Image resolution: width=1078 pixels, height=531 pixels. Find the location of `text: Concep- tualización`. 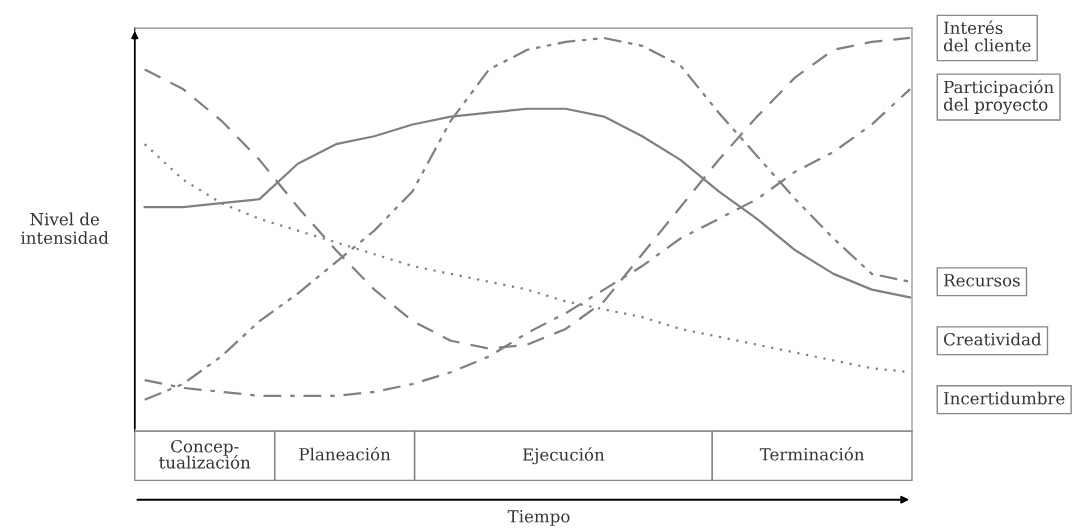

text: Concep- tualización is located at coordinates (205, 454).